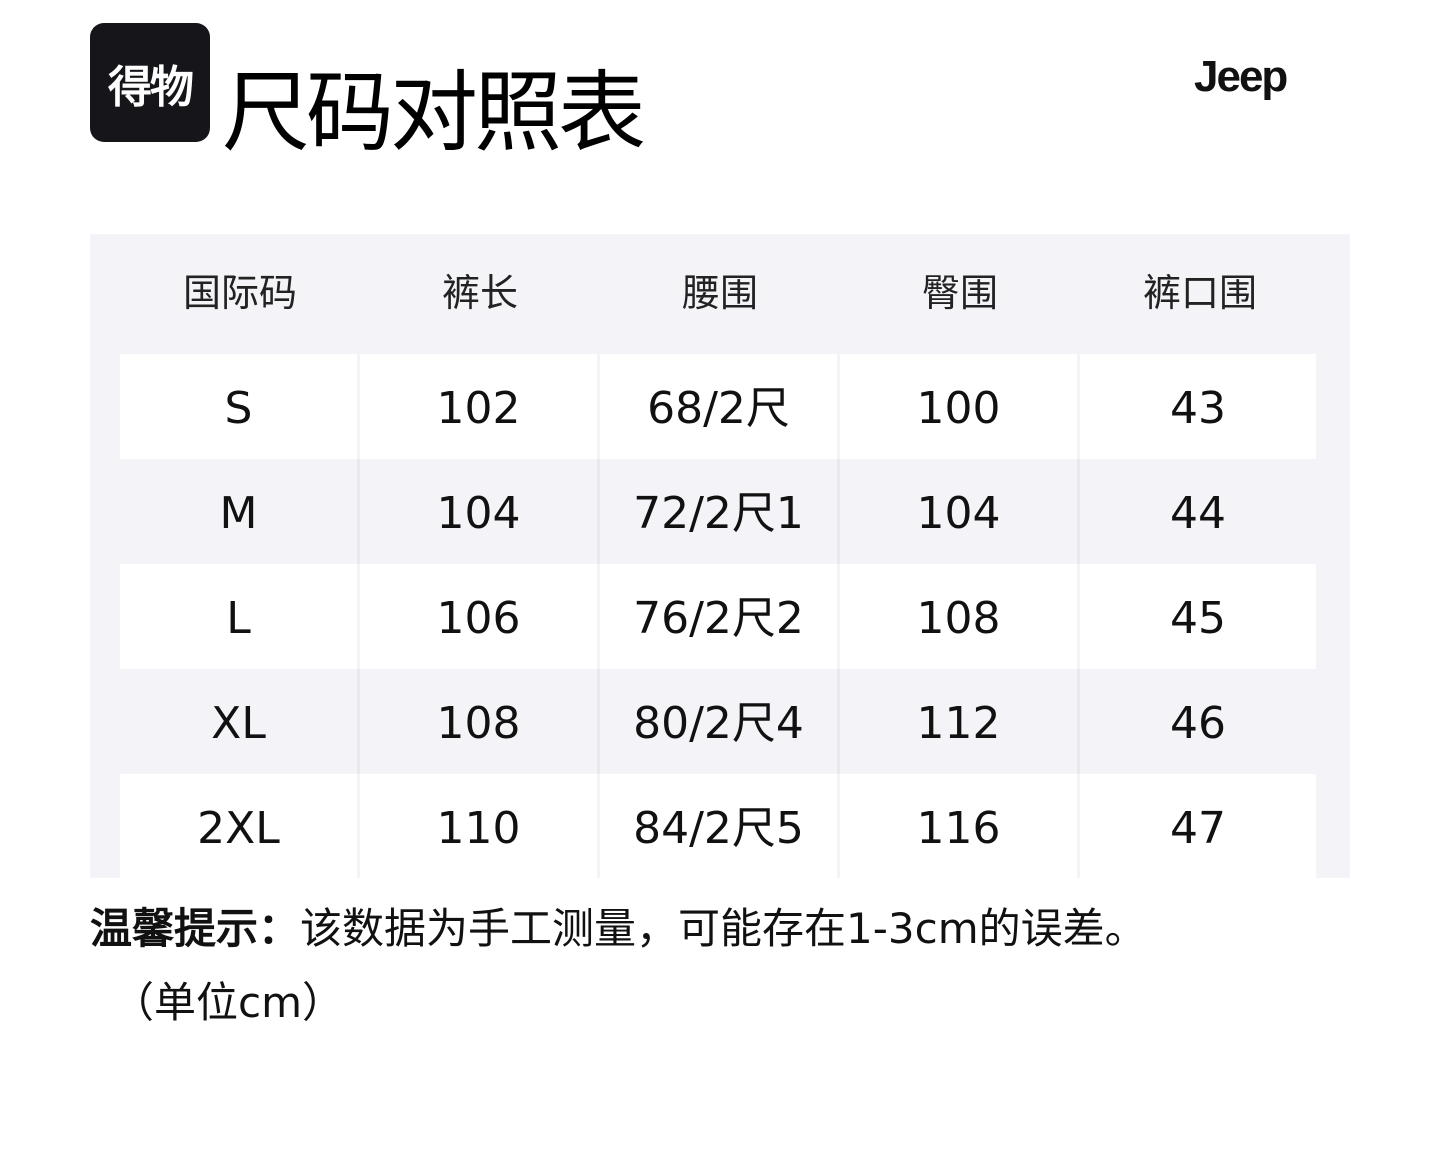 The height and width of the screenshot is (1176, 1440). I want to click on dewu-logo: 得物, so click(150, 82).